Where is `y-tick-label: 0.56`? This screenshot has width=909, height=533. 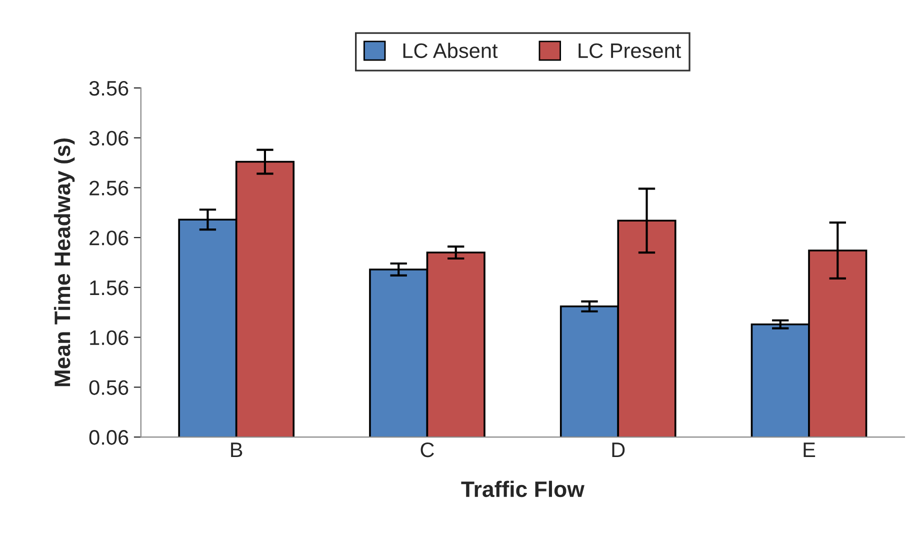
y-tick-label: 0.56 is located at coordinates (108, 387).